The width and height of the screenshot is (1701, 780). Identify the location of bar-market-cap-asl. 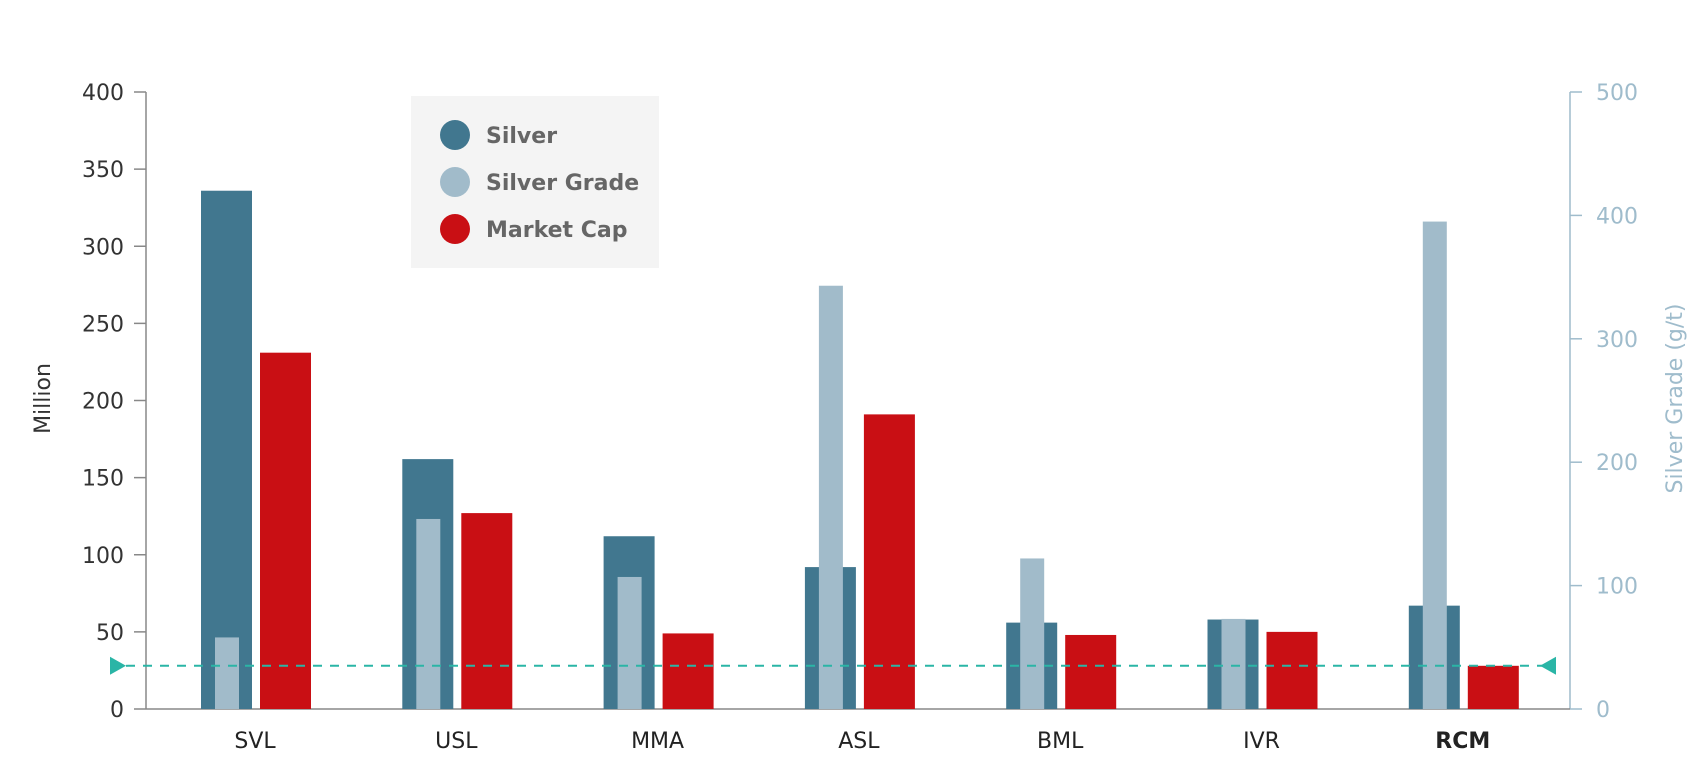
(889, 561).